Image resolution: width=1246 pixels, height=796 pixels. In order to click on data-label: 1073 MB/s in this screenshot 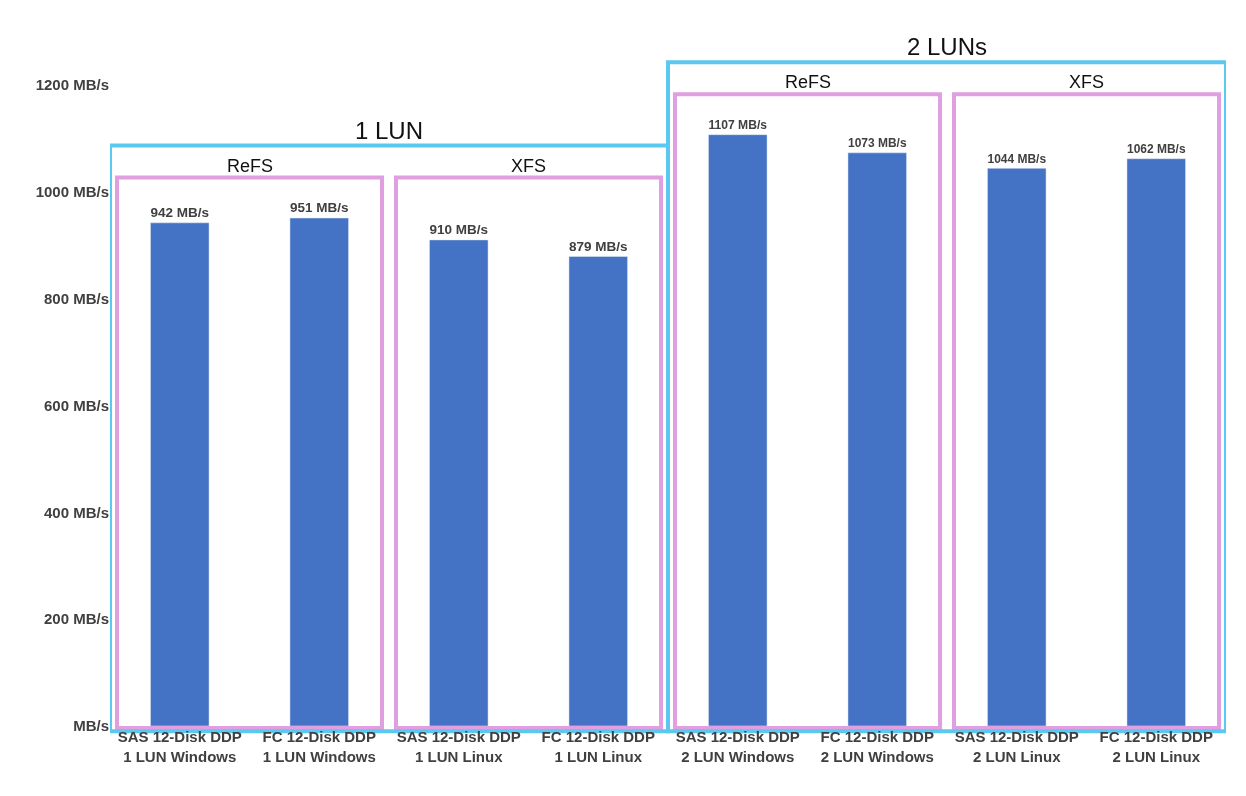, I will do `click(877, 143)`.